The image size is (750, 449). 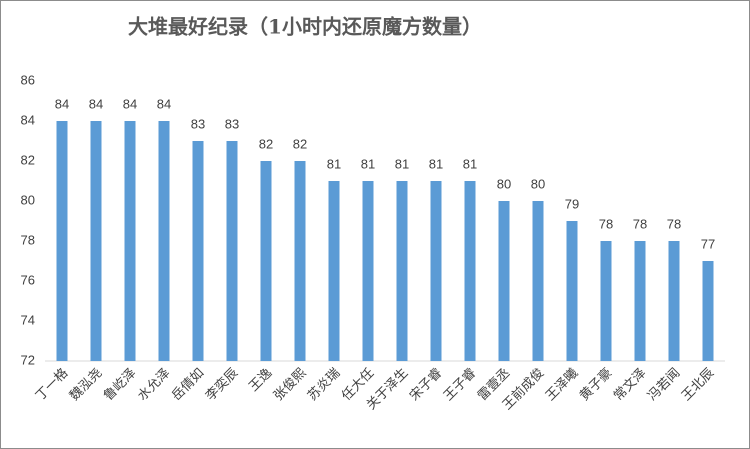 What do you see at coordinates (572, 203) in the screenshot?
I see `data-label: 79` at bounding box center [572, 203].